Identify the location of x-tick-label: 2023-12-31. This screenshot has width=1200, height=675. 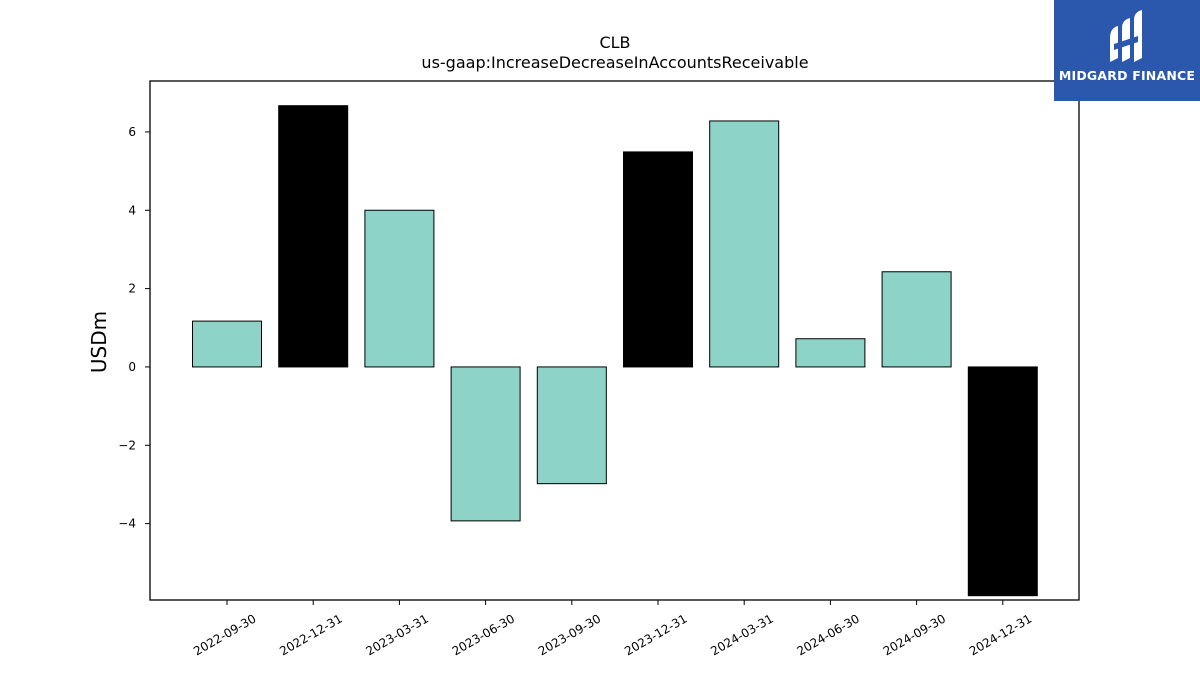
(655, 634).